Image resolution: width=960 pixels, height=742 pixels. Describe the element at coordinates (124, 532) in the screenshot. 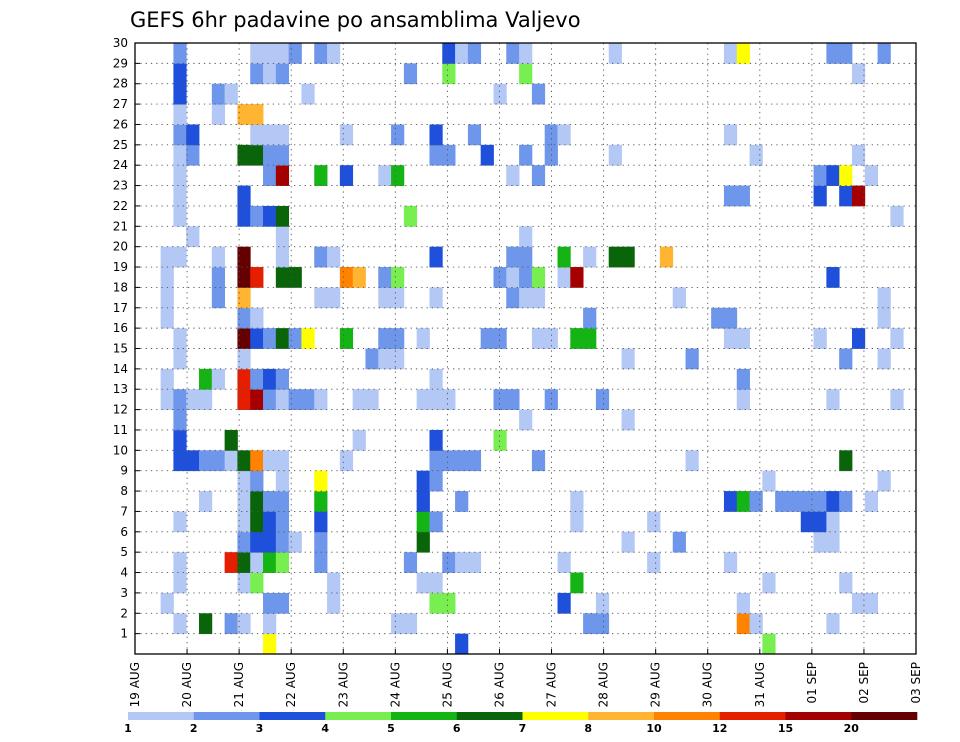

I see `y-tick-label: 6` at that location.